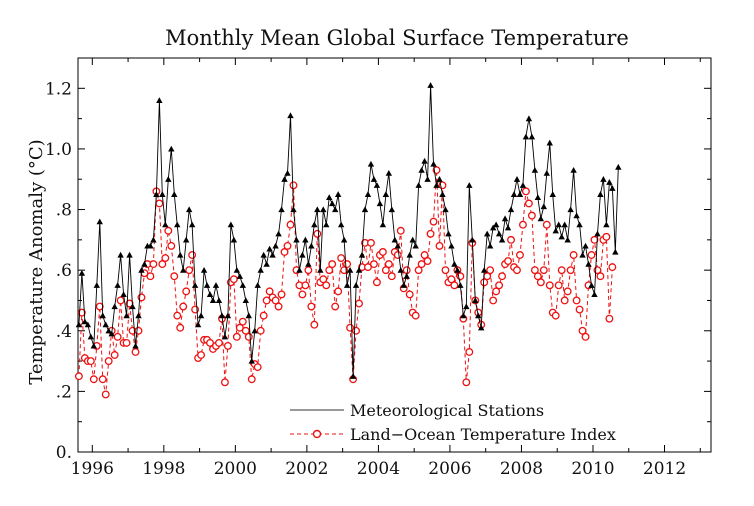 The height and width of the screenshot is (506, 754). What do you see at coordinates (64, 453) in the screenshot?
I see `y-tick-label: 0.` at bounding box center [64, 453].